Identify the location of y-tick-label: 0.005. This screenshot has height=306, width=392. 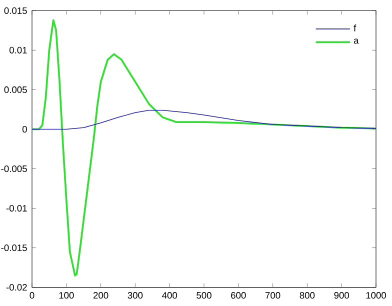
(15, 90).